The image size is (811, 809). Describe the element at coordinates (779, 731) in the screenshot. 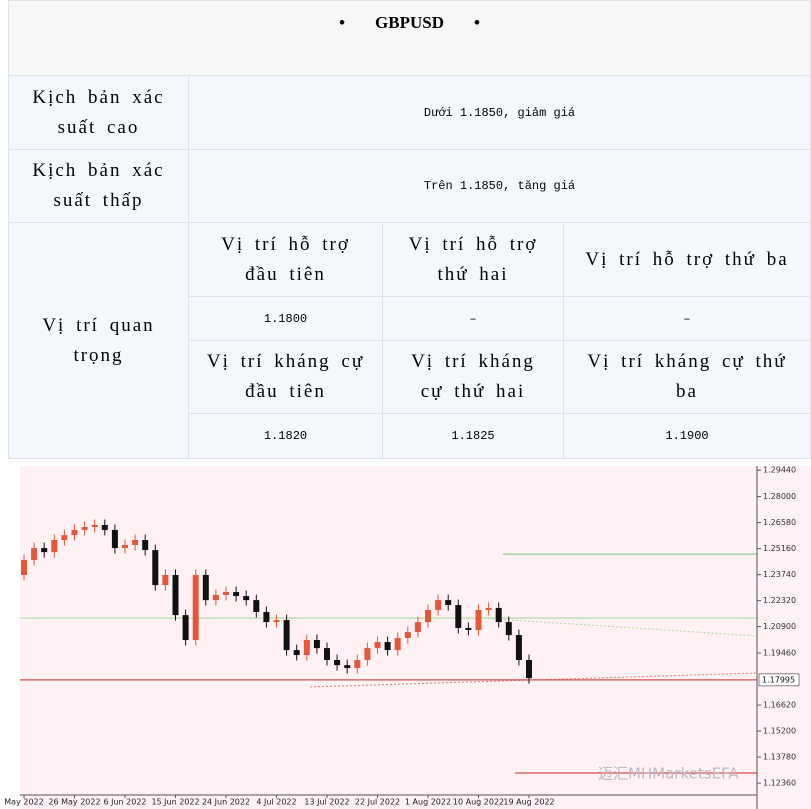

I see `y-tick-label: 1.15200` at that location.